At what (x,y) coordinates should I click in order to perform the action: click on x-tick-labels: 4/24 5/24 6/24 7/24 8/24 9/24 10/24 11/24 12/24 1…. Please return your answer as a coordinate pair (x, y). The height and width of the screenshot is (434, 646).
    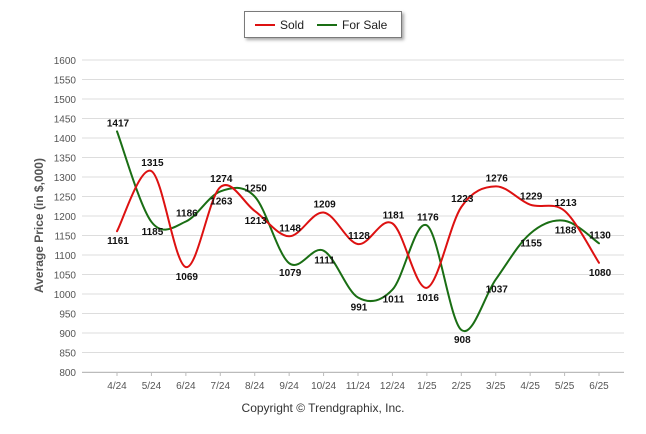
    Looking at the image, I should click on (358, 382).